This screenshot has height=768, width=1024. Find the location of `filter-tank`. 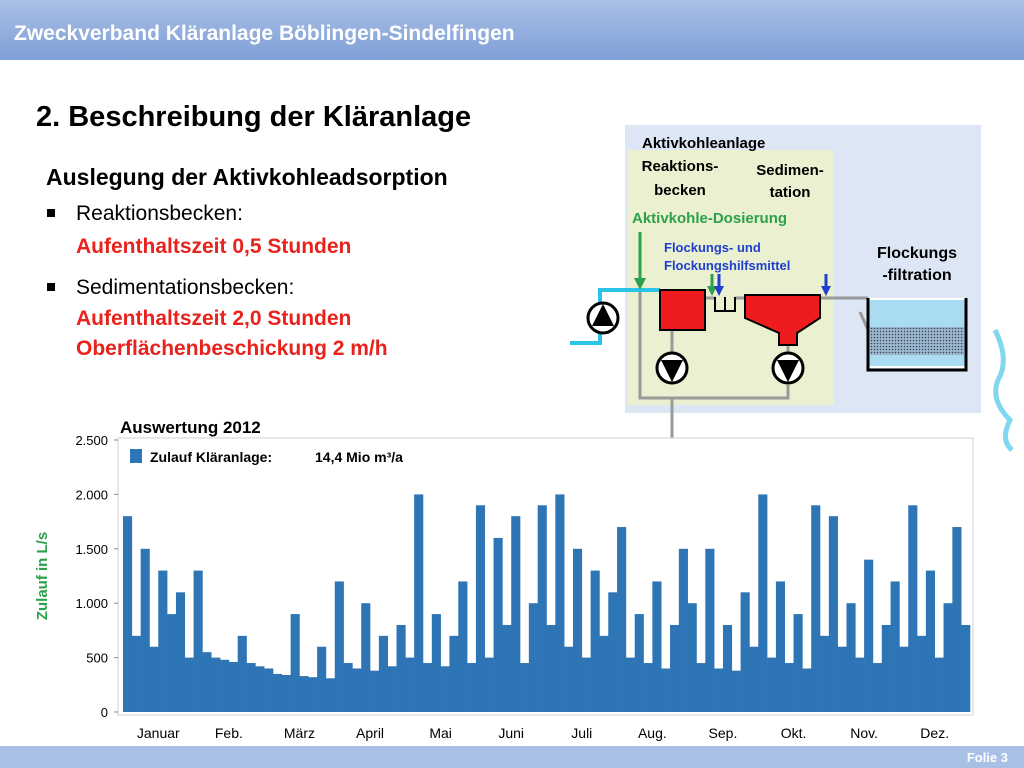

filter-tank is located at coordinates (917, 335).